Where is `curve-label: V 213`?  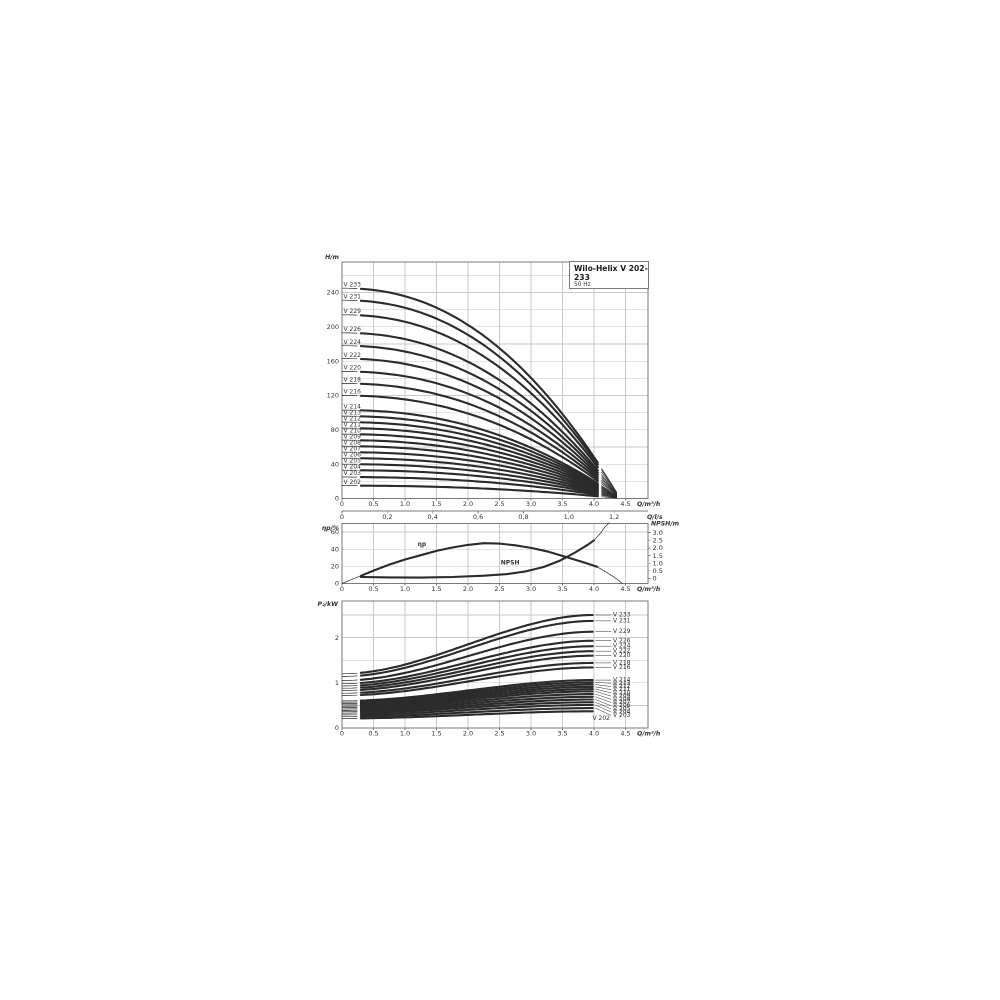 curve-label: V 213 is located at coordinates (622, 683).